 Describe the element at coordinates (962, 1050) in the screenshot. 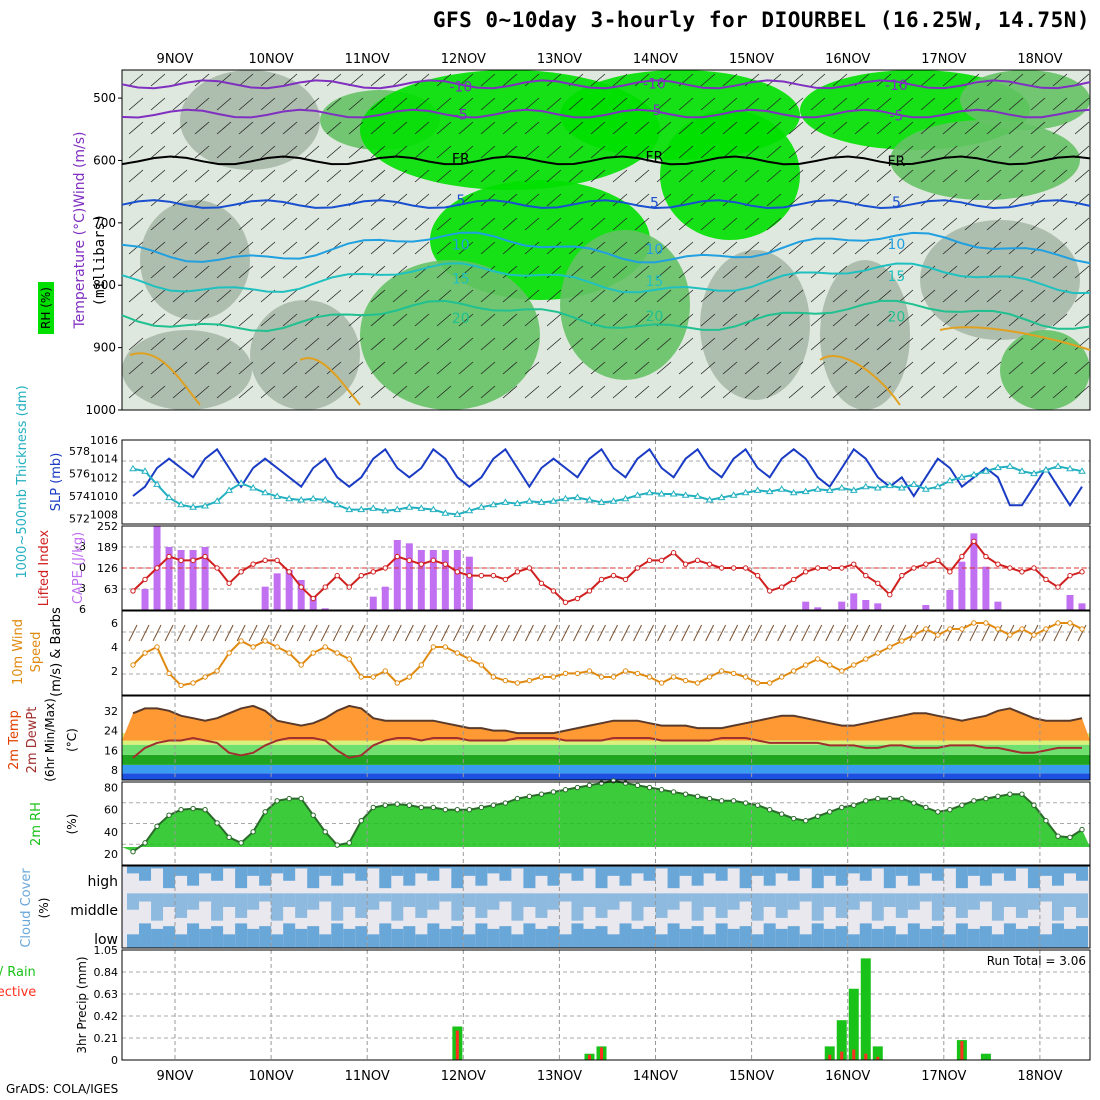

I see `precip-conv-bar` at that location.